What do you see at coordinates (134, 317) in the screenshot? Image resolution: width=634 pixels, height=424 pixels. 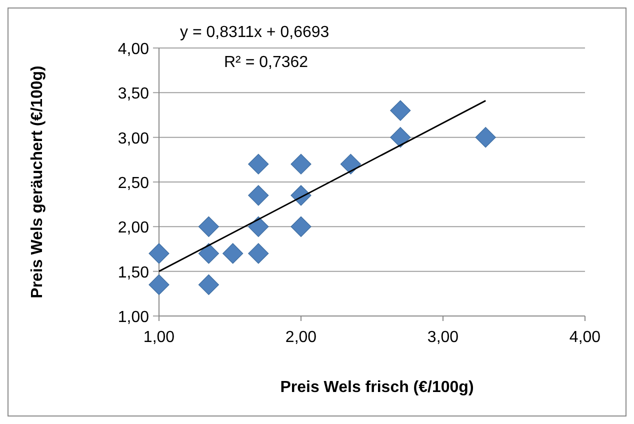 I see `y-tick-label: 1,00` at bounding box center [134, 317].